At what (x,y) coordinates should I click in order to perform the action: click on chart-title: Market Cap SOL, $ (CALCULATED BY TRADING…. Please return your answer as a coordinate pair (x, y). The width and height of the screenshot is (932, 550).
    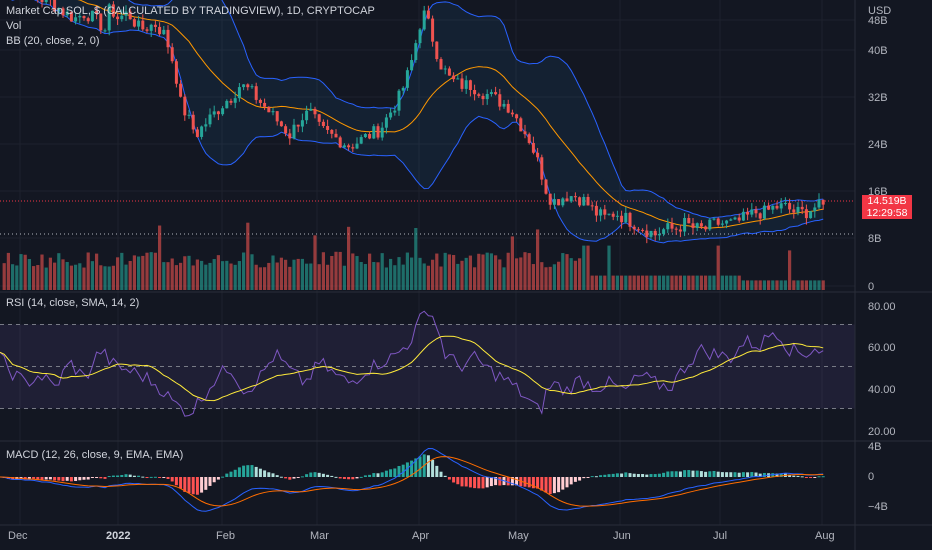
    Looking at the image, I should click on (190, 11).